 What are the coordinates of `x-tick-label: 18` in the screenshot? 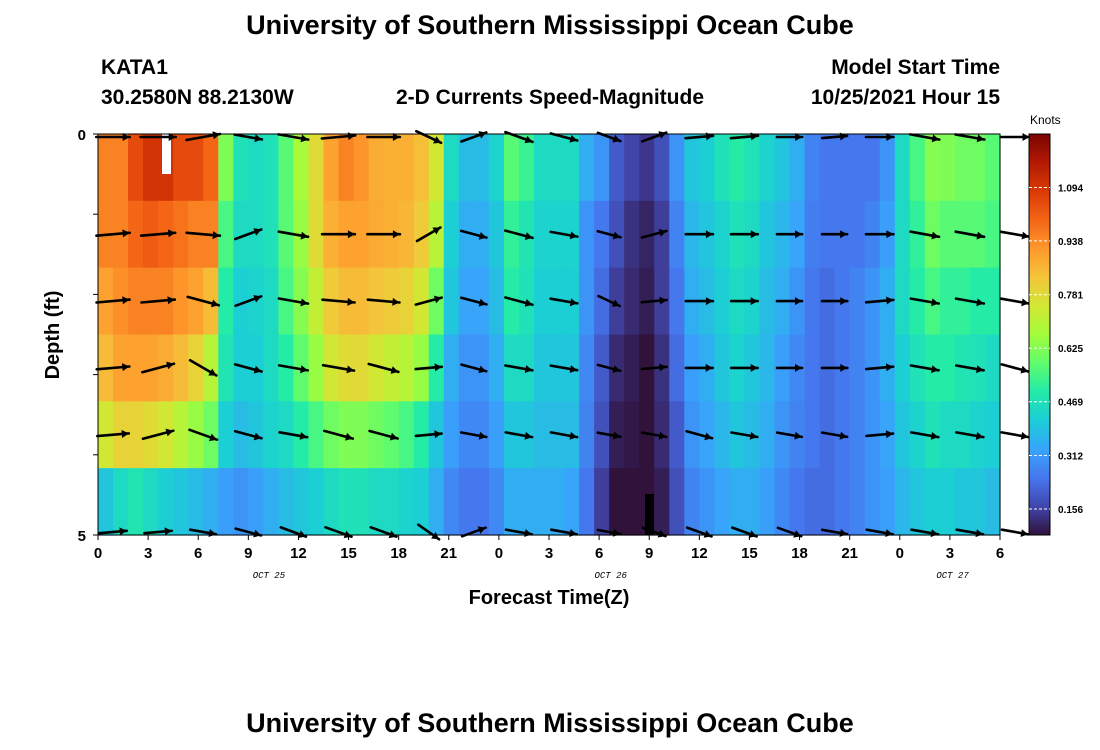 It's located at (398, 553).